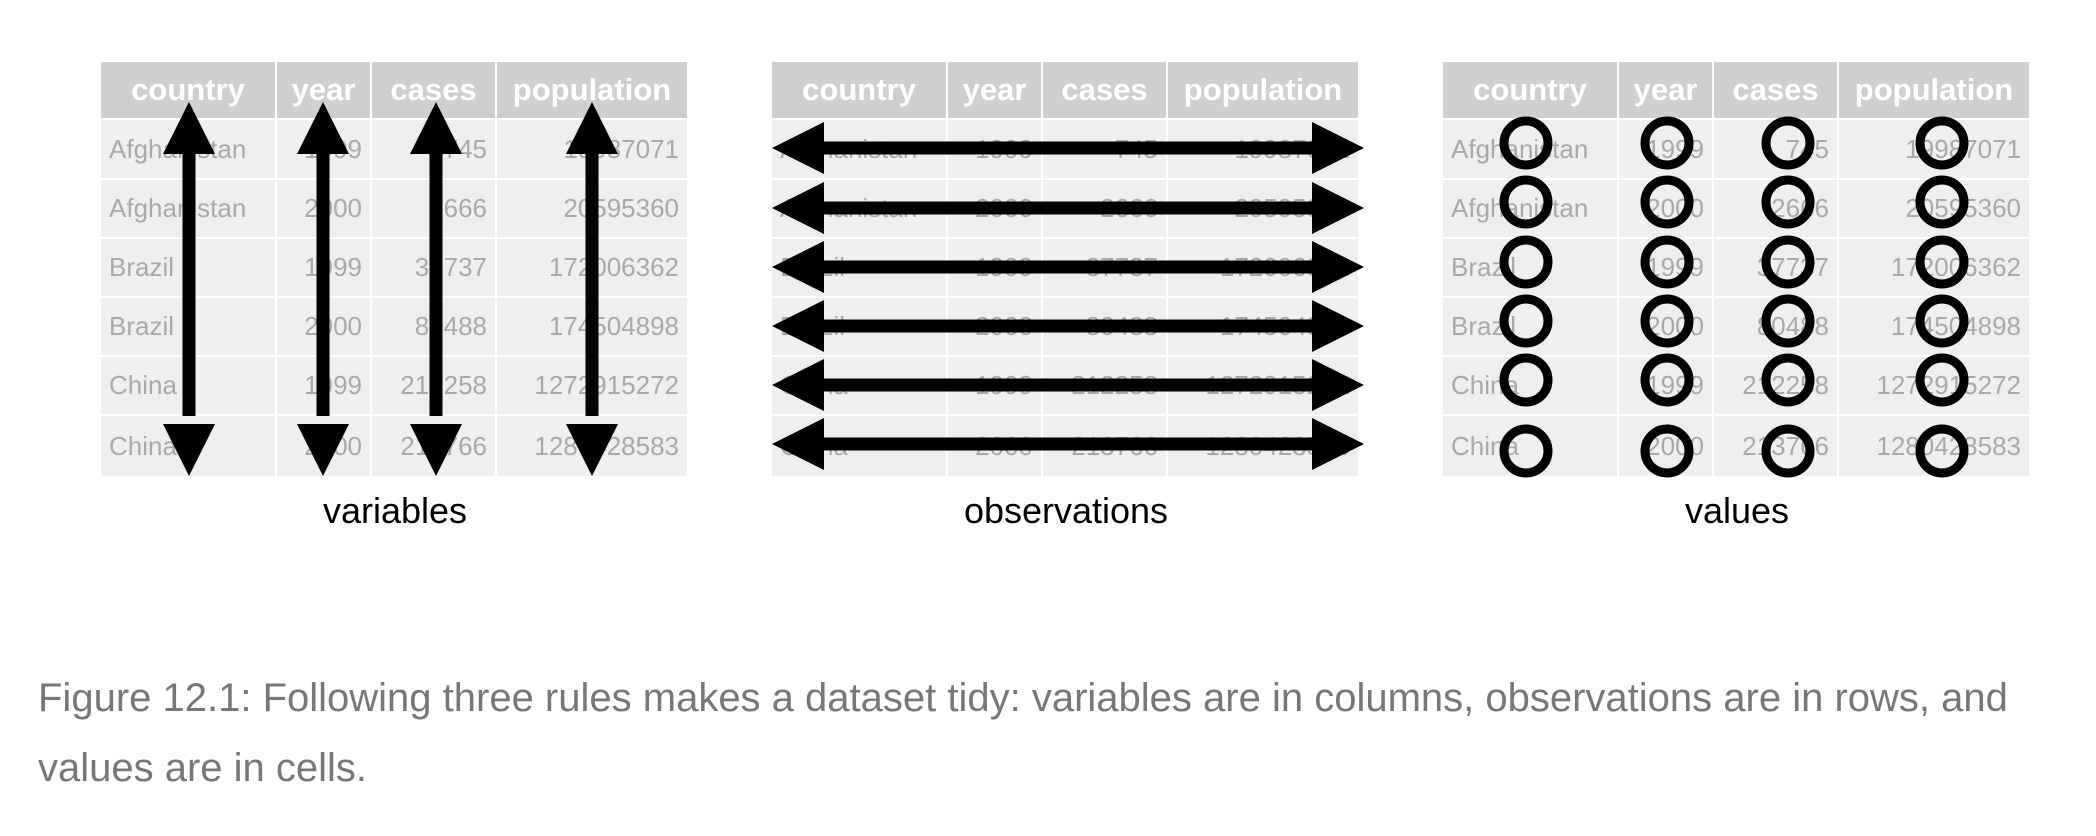 This screenshot has width=2096, height=836. Describe the element at coordinates (395, 510) in the screenshot. I see `label-variables: variables` at that location.